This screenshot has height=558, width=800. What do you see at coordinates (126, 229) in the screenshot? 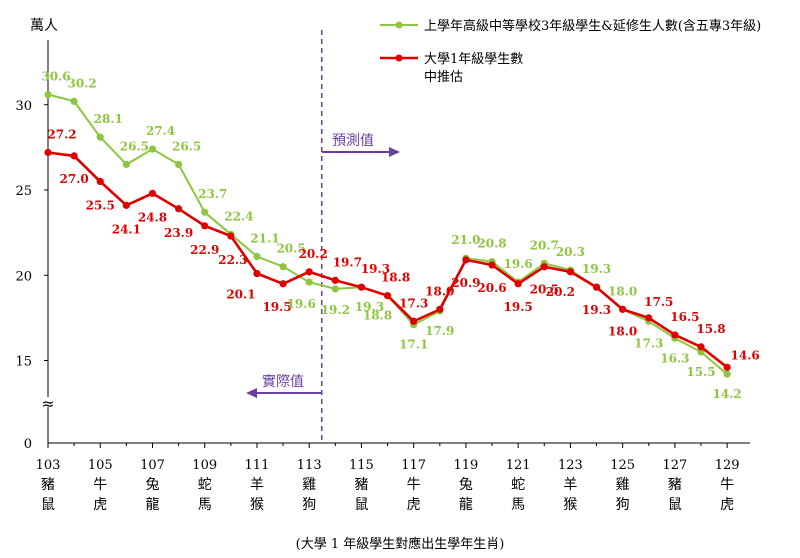
I see `data-label-red: 24.1` at bounding box center [126, 229].